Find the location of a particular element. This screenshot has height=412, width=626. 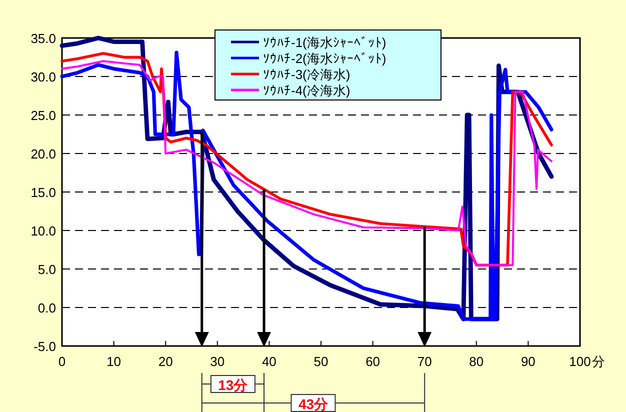

x-tick-label: 60 is located at coordinates (373, 361).